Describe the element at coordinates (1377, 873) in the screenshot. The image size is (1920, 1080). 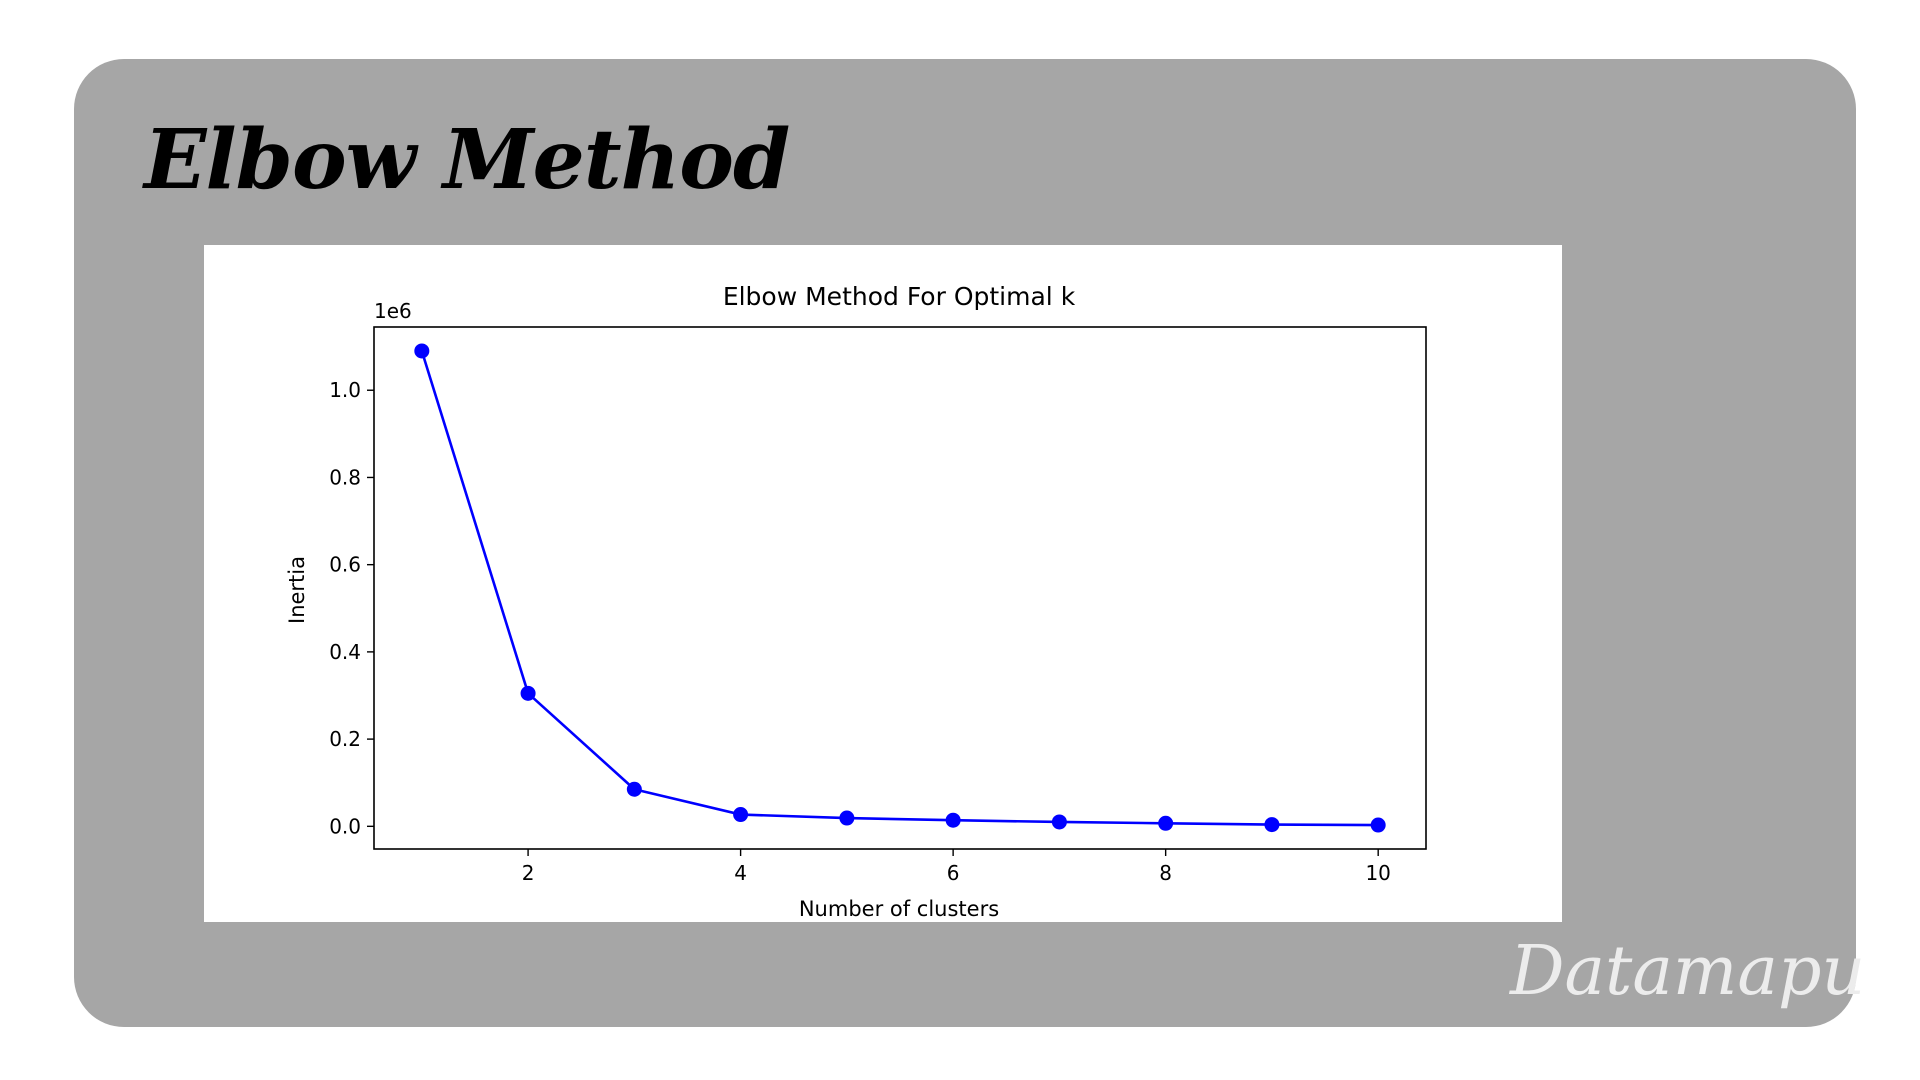
I see `x-tick-label: 10` at that location.